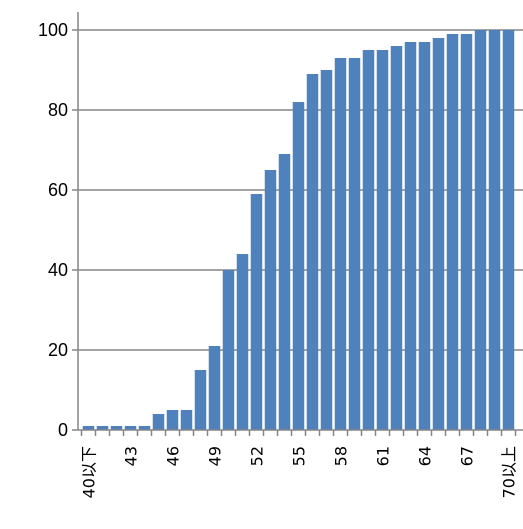 The height and width of the screenshot is (529, 523). What do you see at coordinates (425, 456) in the screenshot?
I see `x-tick-label-64: 64` at bounding box center [425, 456].